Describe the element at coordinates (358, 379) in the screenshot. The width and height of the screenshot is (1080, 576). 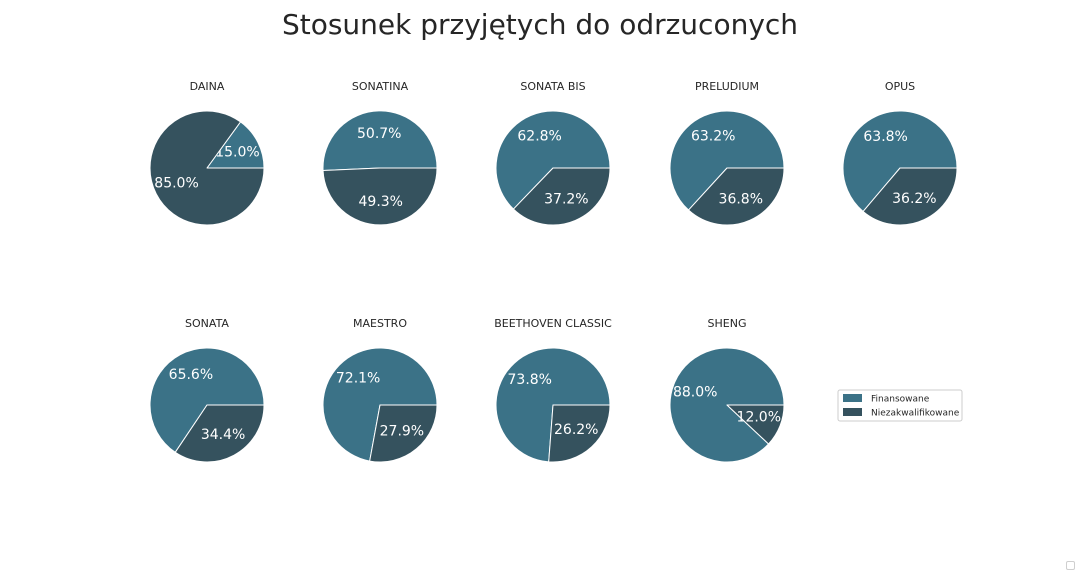
I see `pie-label-maestro-finansowane: 72.1%` at that location.